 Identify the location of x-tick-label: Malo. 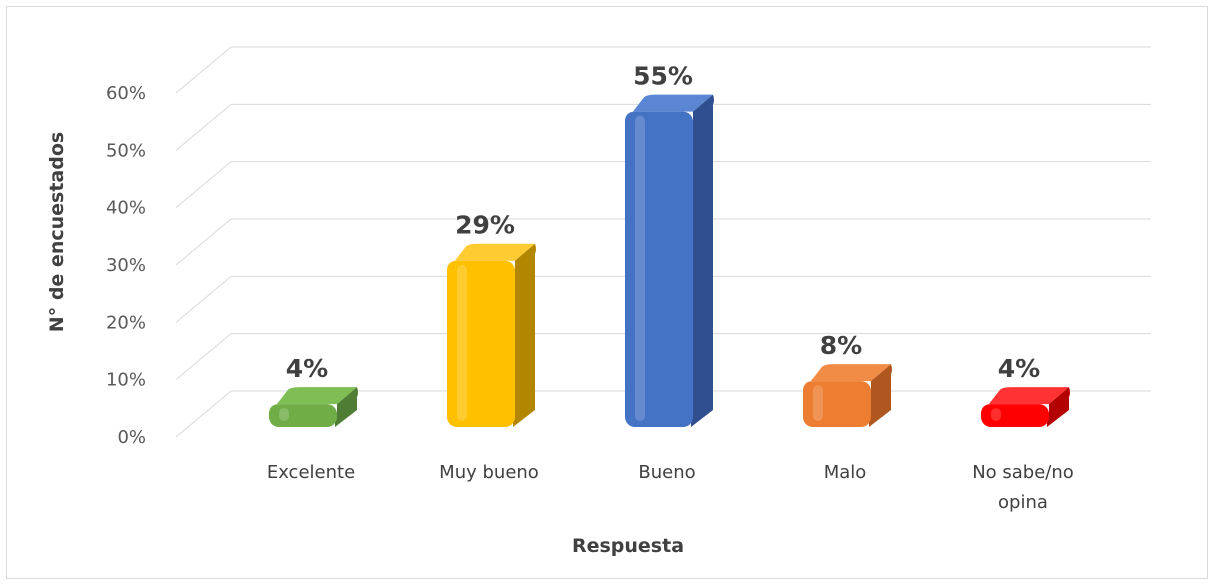
(845, 472).